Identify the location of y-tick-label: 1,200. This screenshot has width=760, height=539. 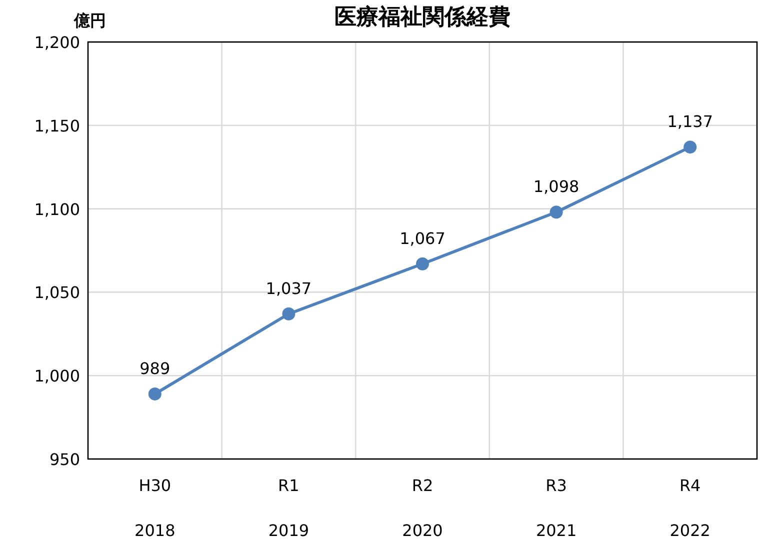
(57, 42).